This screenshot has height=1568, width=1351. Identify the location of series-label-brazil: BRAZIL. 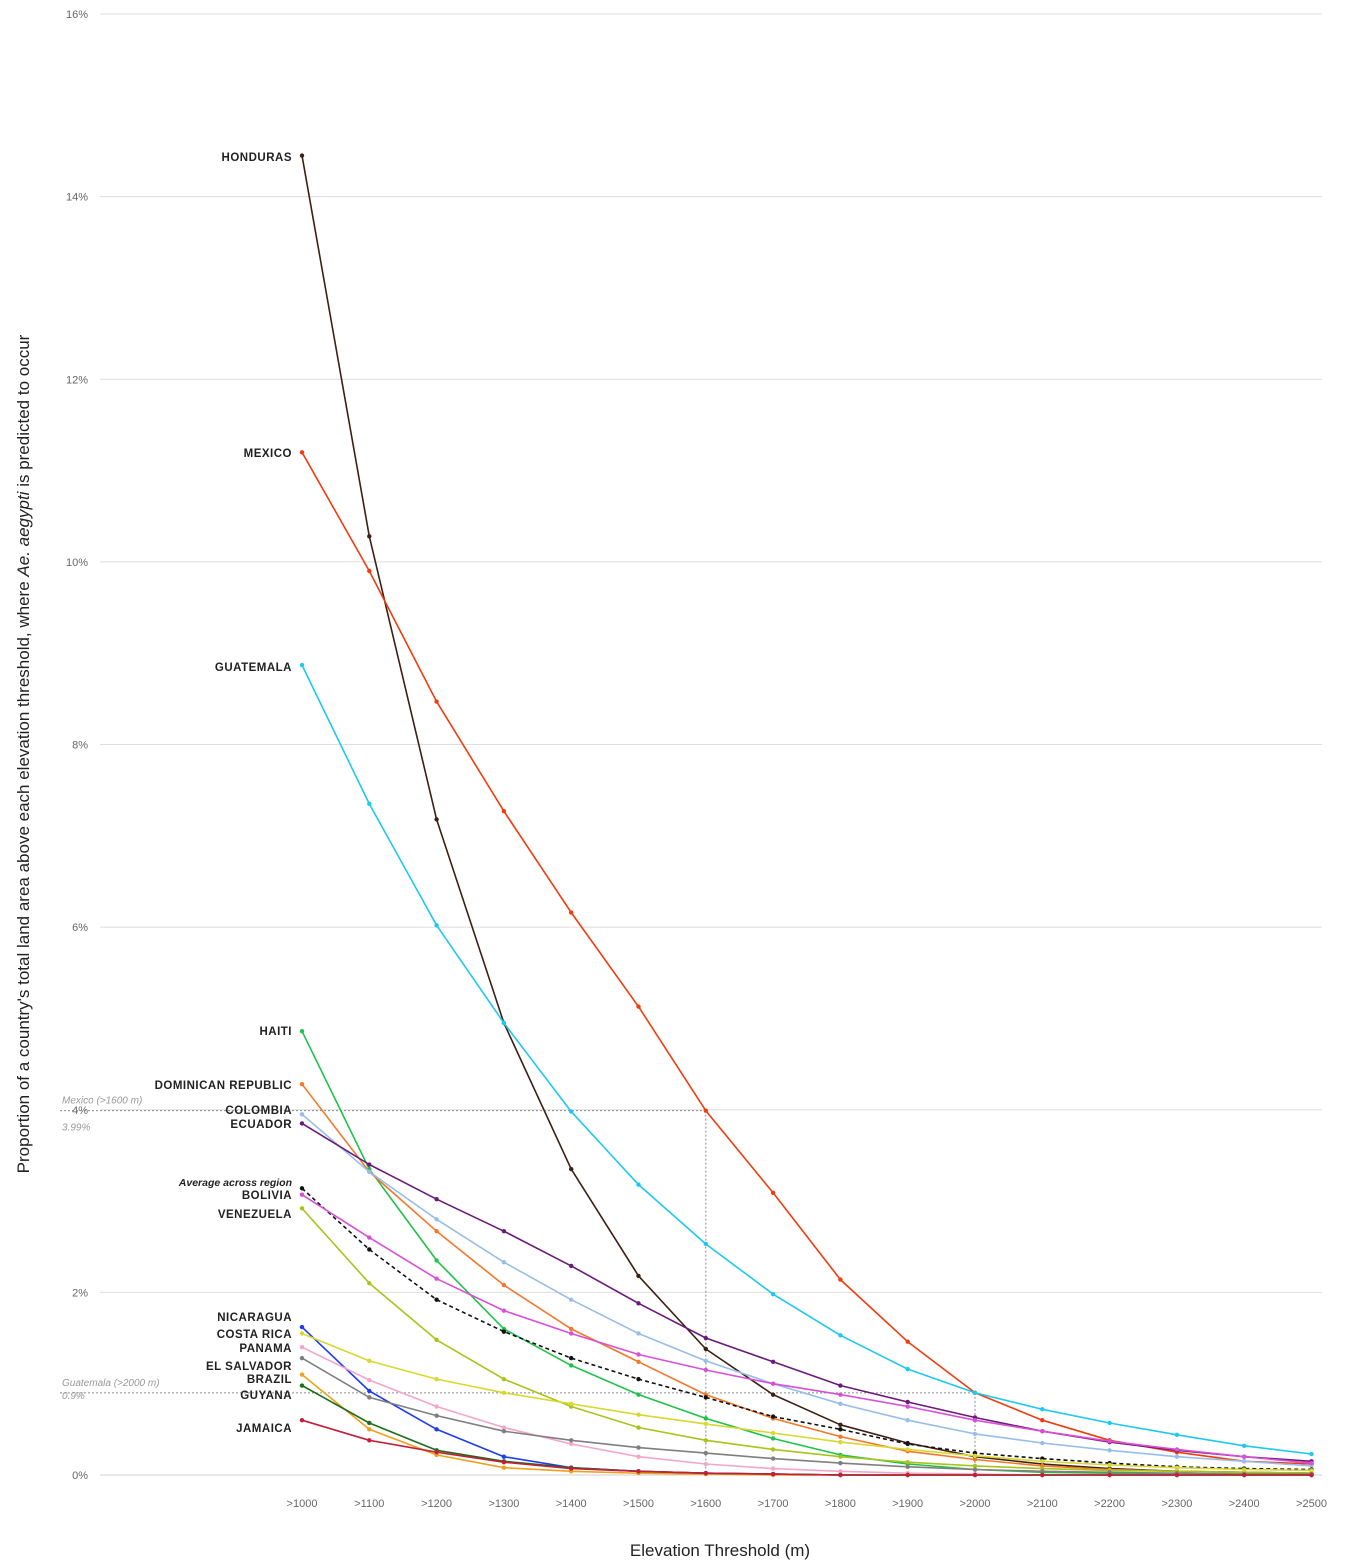
(269, 1380).